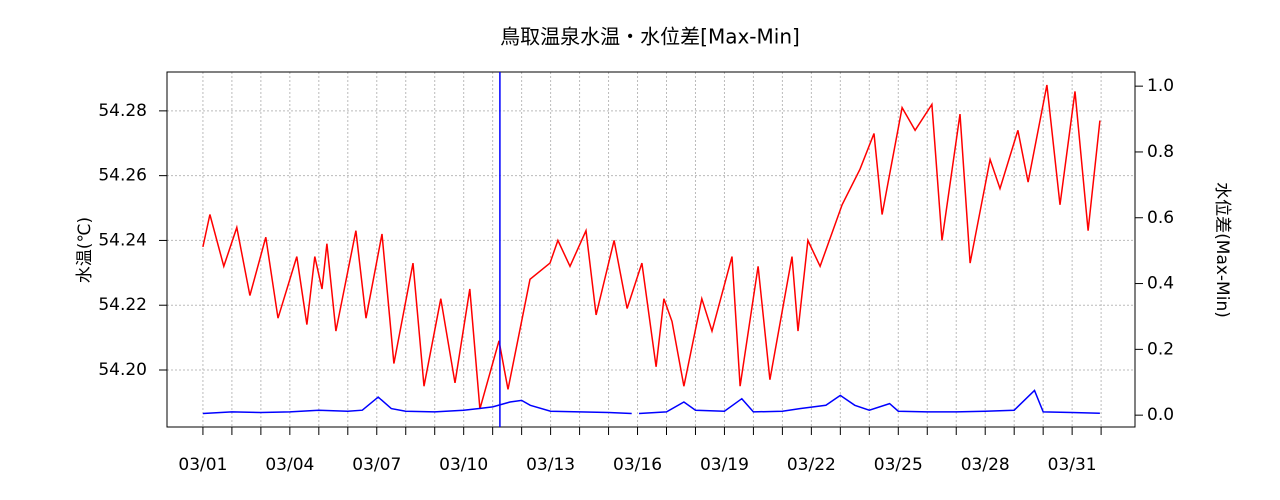 The width and height of the screenshot is (1280, 500). I want to click on y2-tick-label: 0.8, so click(1160, 152).